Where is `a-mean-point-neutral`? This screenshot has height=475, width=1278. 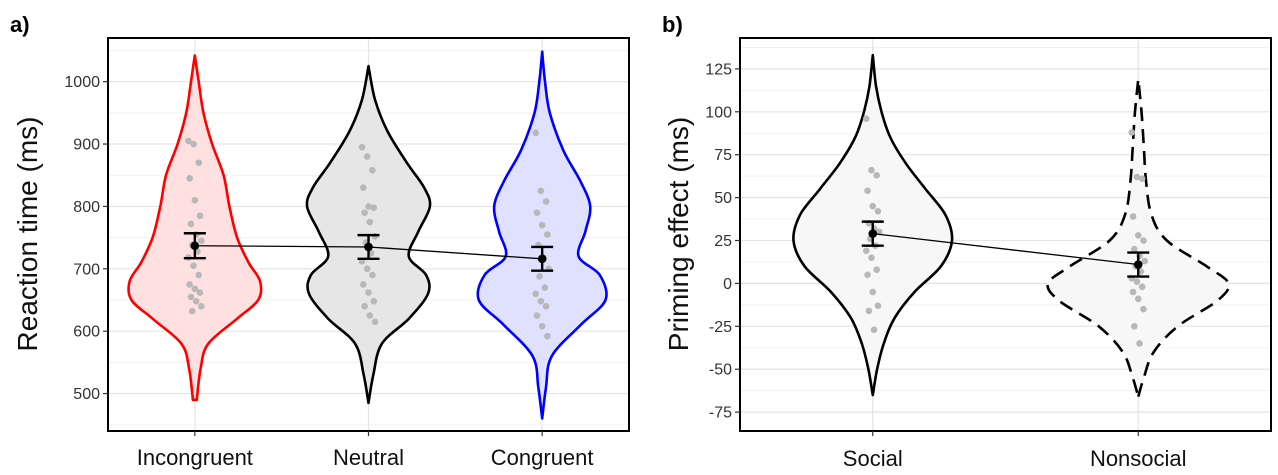
a-mean-point-neutral is located at coordinates (368, 247).